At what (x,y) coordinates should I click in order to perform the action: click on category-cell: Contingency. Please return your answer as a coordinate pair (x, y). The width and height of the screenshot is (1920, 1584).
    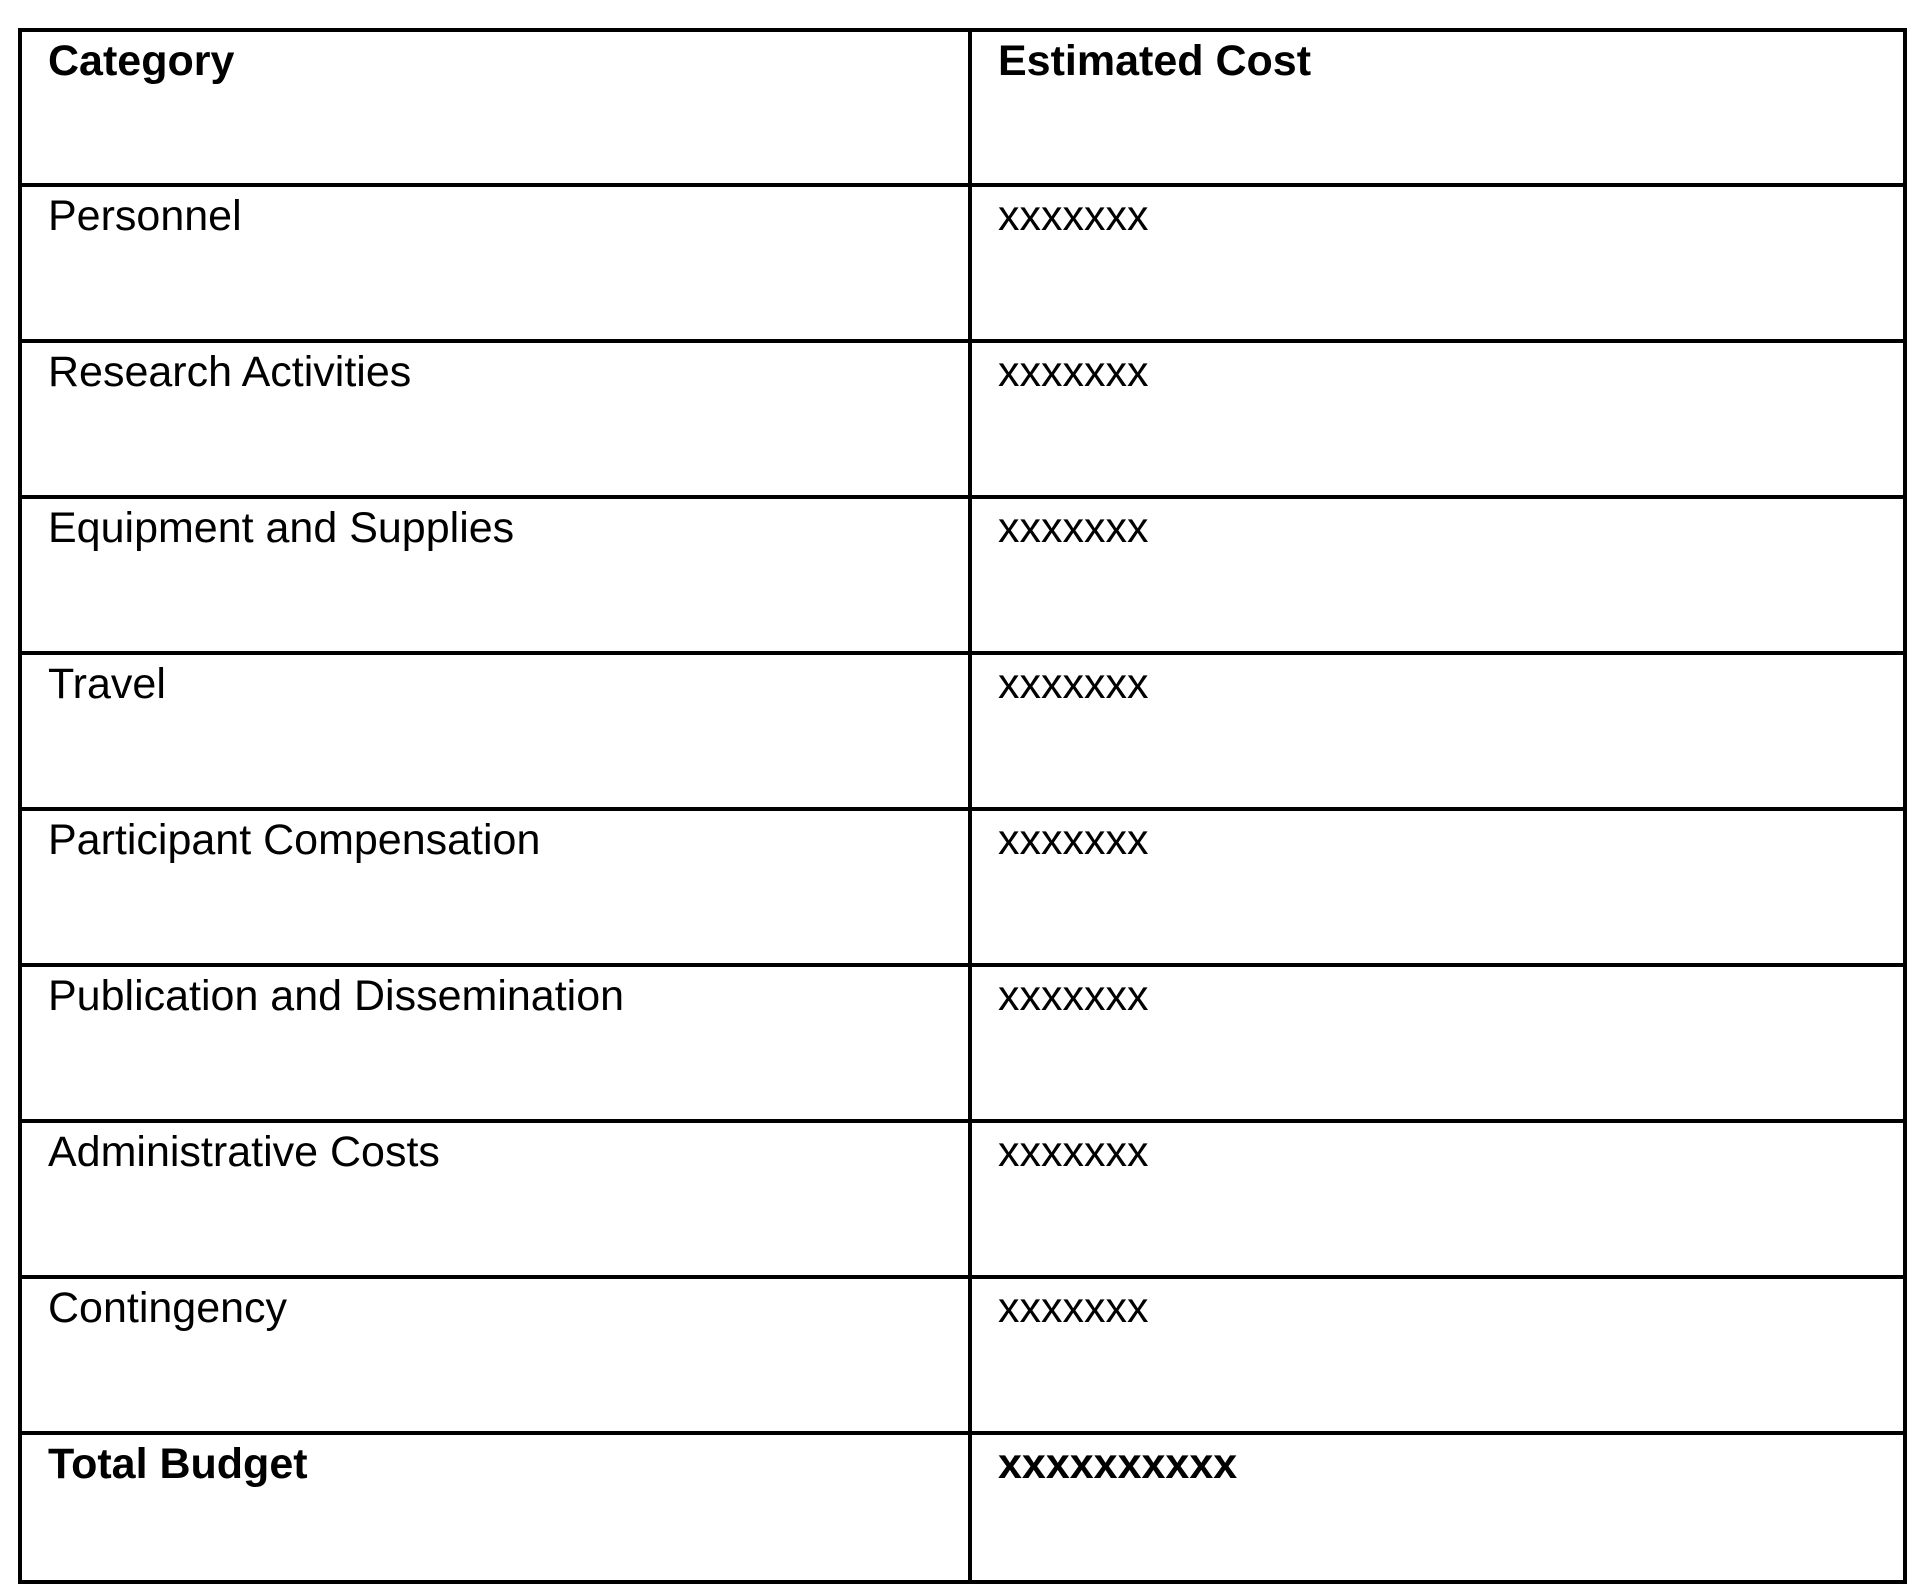
    Looking at the image, I should click on (495, 1355).